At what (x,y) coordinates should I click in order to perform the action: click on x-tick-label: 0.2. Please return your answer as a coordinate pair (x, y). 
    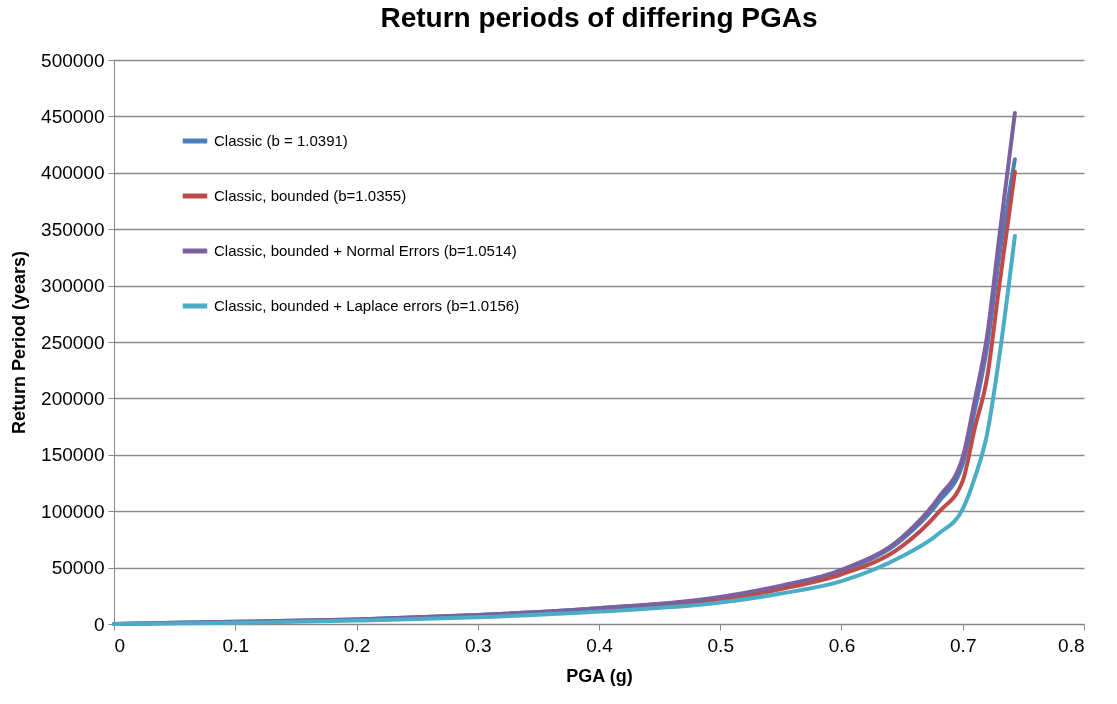
    Looking at the image, I should click on (357, 645).